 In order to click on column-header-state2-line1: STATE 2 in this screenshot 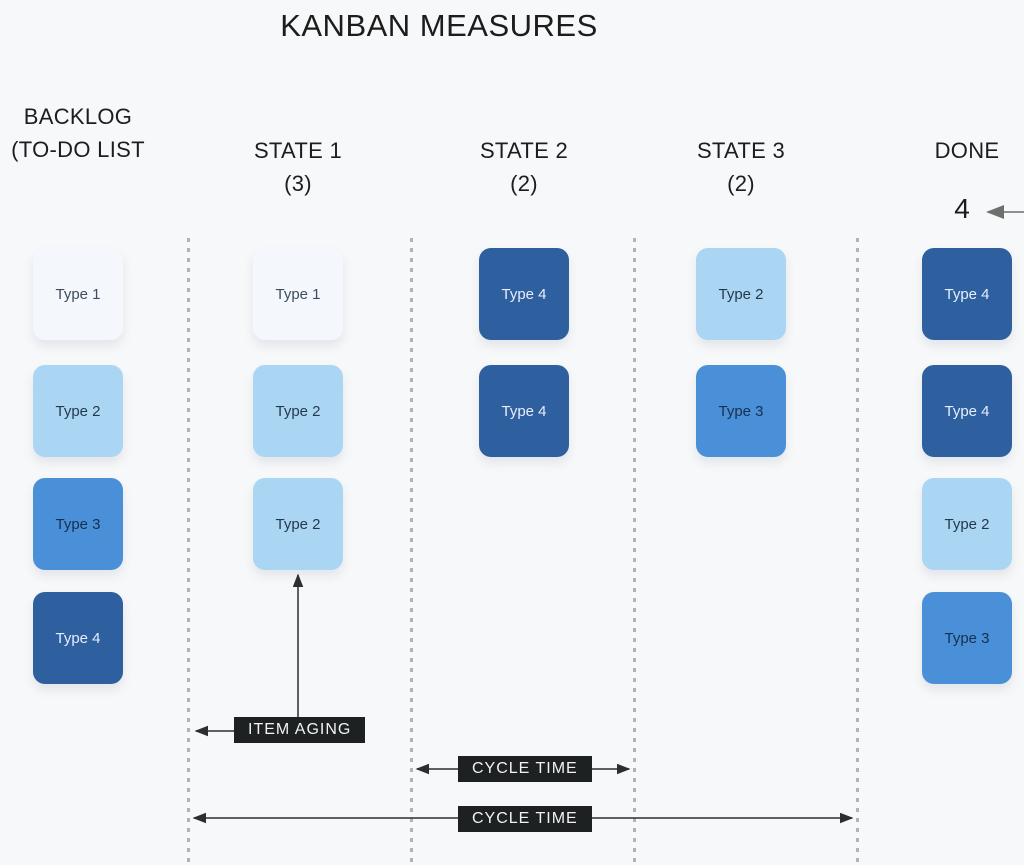, I will do `click(524, 150)`.